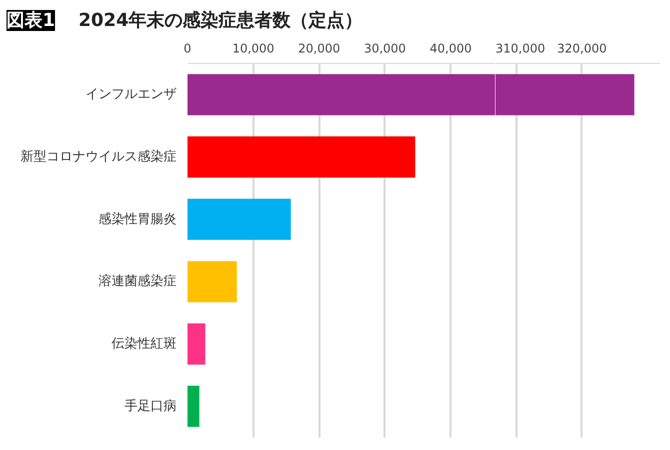 The image size is (670, 450). I want to click on chart-title: 2024年末の感染症患者数（定点）, so click(220, 20).